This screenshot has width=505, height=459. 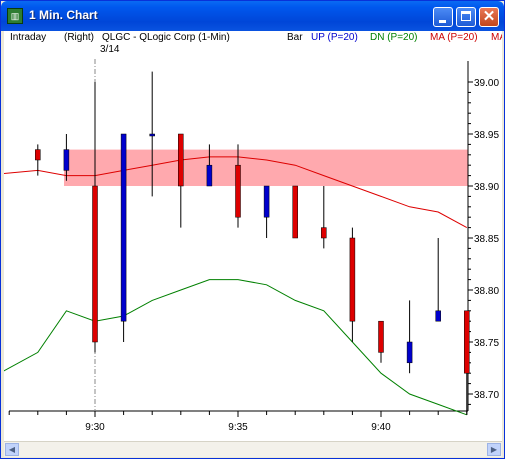 What do you see at coordinates (394, 37) in the screenshot?
I see `dn-legend: DN (P=20)` at bounding box center [394, 37].